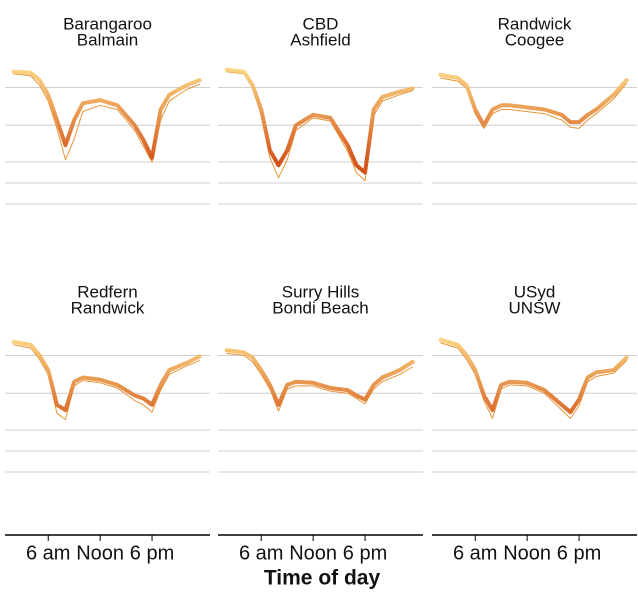 The width and height of the screenshot is (638, 605). Describe the element at coordinates (320, 307) in the screenshot. I see `panel-subtitle: Bondi Beach` at that location.